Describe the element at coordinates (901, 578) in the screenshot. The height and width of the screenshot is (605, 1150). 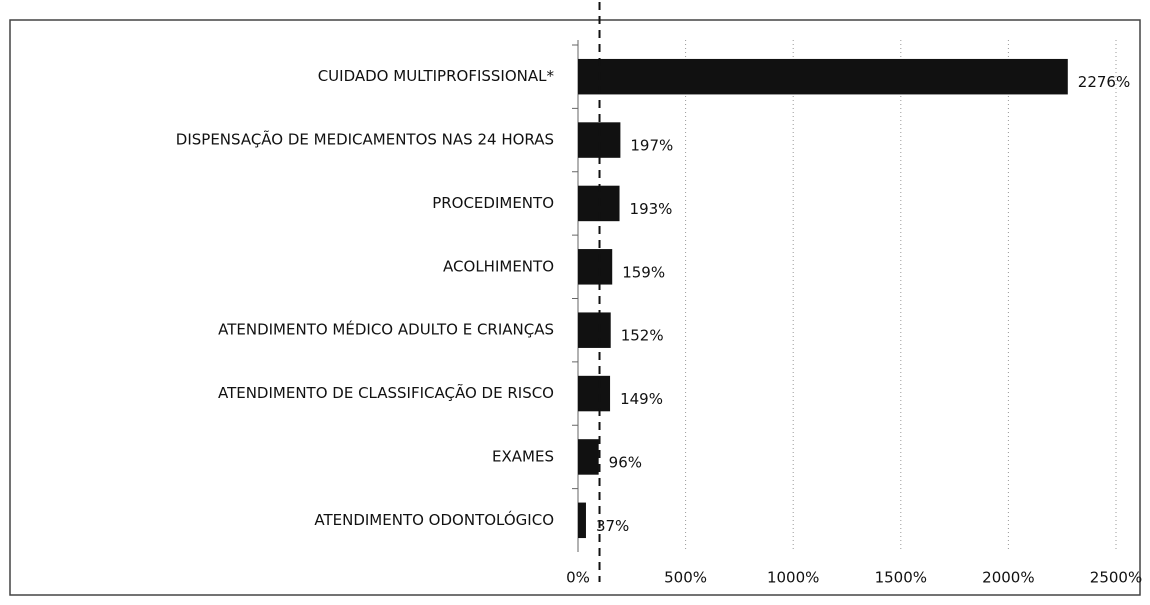
I see `x-tick-label: 1500%` at that location.